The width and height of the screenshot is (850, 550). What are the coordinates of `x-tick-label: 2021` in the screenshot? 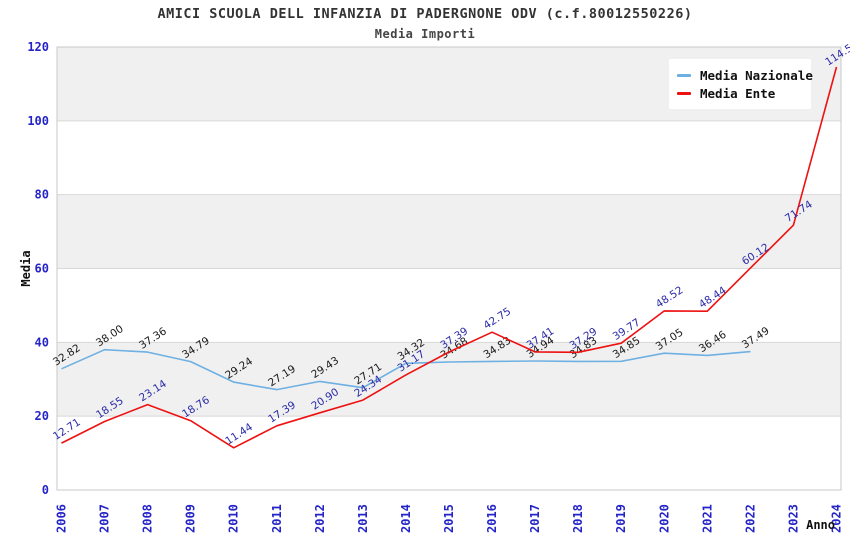 It's located at (707, 518).